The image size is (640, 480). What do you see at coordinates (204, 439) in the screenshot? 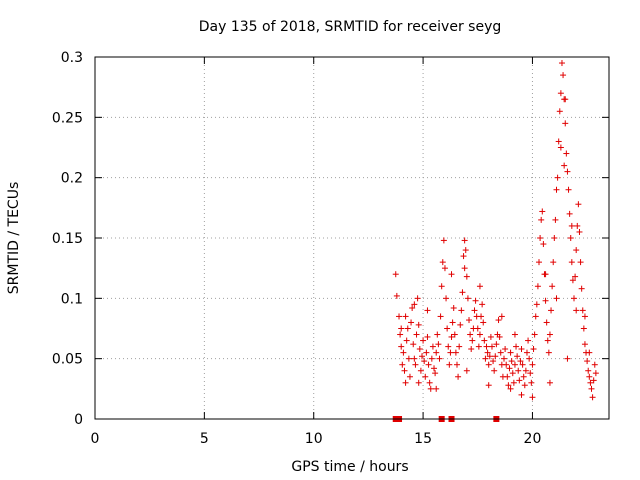
I see `x-tick-label: 5` at bounding box center [204, 439].